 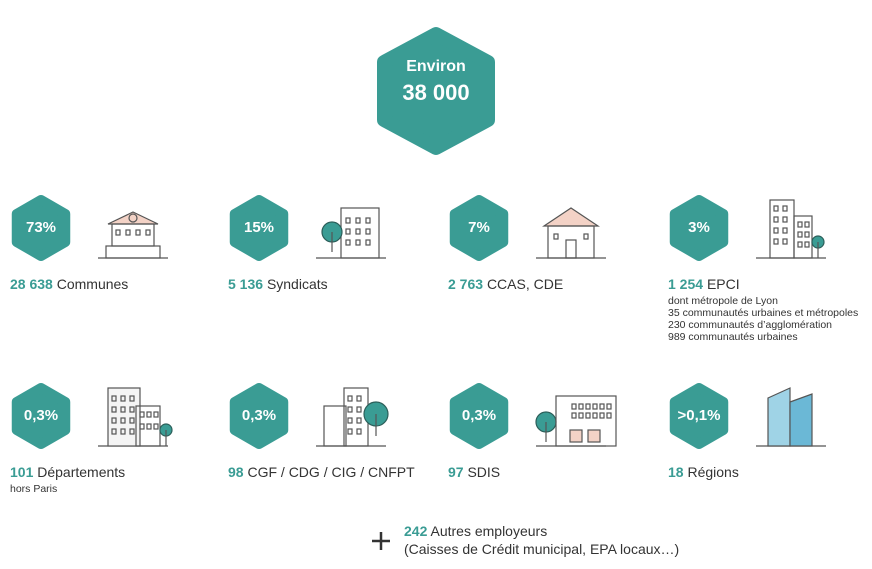 I want to click on steps, so click(x=133, y=252).